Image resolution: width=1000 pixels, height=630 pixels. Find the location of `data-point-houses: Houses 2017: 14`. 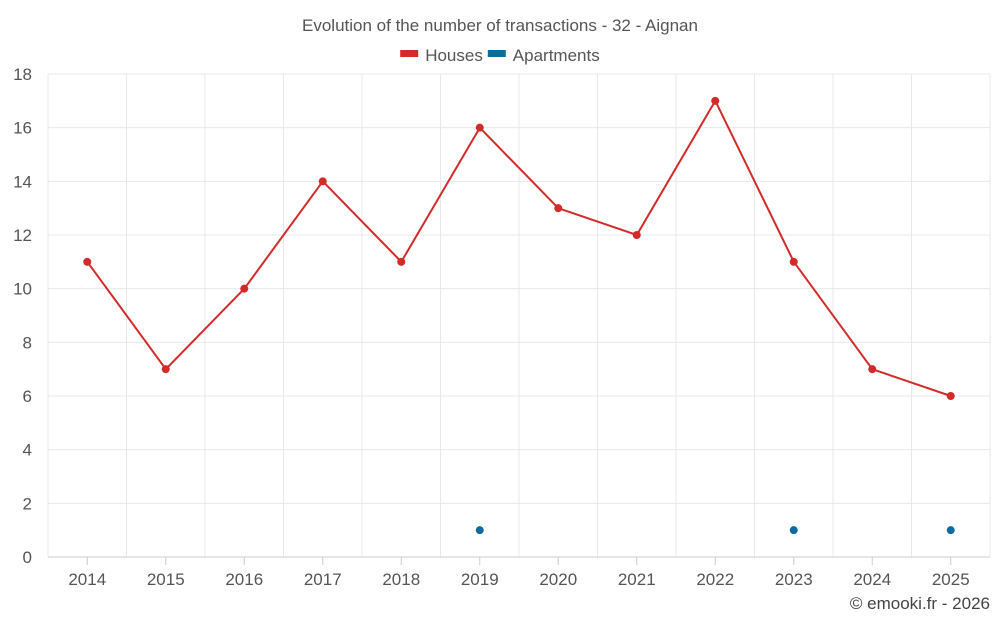

data-point-houses: Houses 2017: 14 is located at coordinates (322, 181).